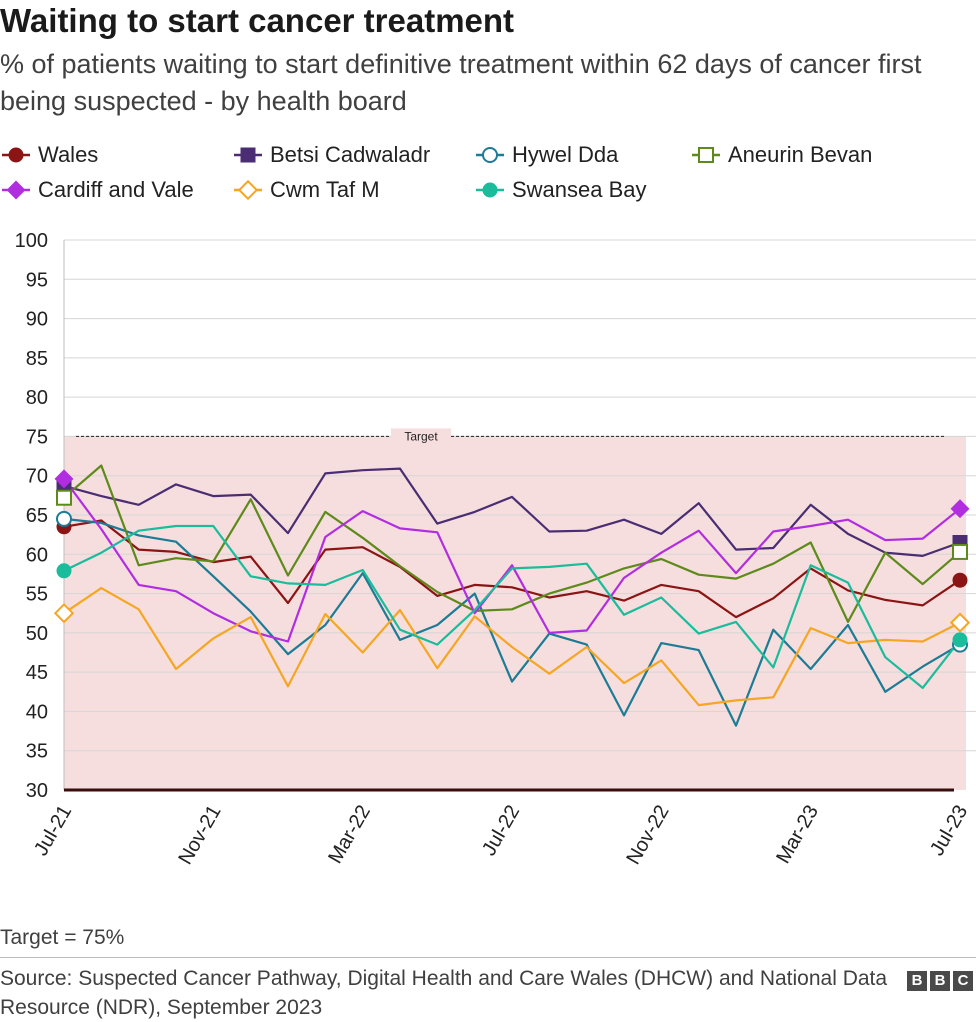  What do you see at coordinates (37, 280) in the screenshot?
I see `y-tick-label: 95` at bounding box center [37, 280].